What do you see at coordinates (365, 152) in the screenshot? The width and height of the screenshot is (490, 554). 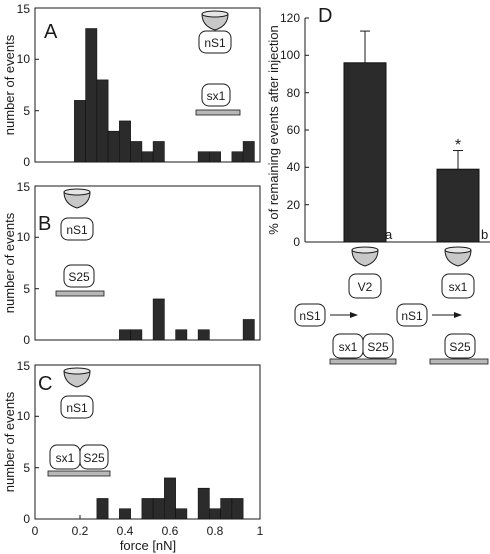 I see `panel-d-bar-a` at bounding box center [365, 152].